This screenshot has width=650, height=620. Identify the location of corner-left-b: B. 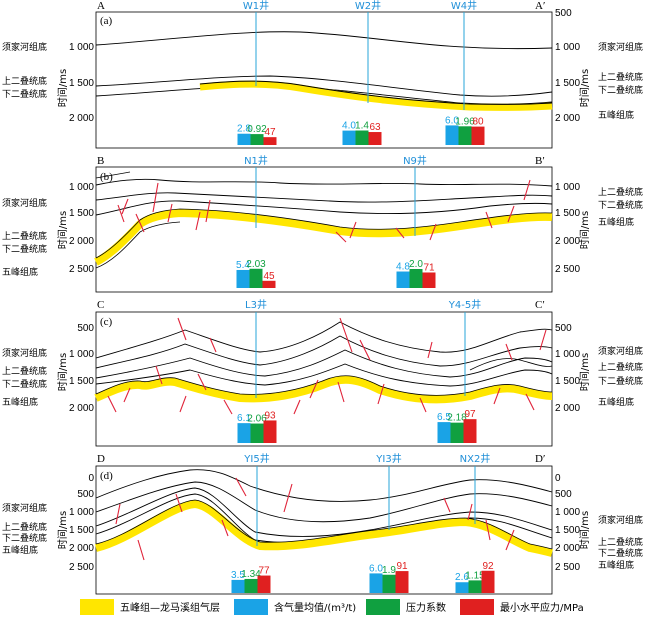
(100, 161).